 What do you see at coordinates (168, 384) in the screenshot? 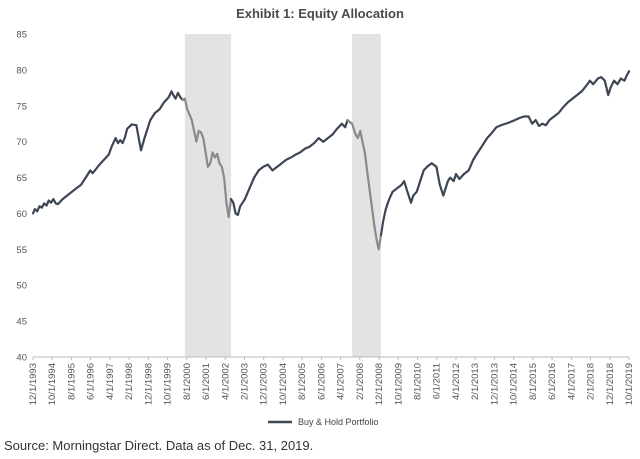
I see `x-tick-label: 10/1/1999` at bounding box center [168, 384].